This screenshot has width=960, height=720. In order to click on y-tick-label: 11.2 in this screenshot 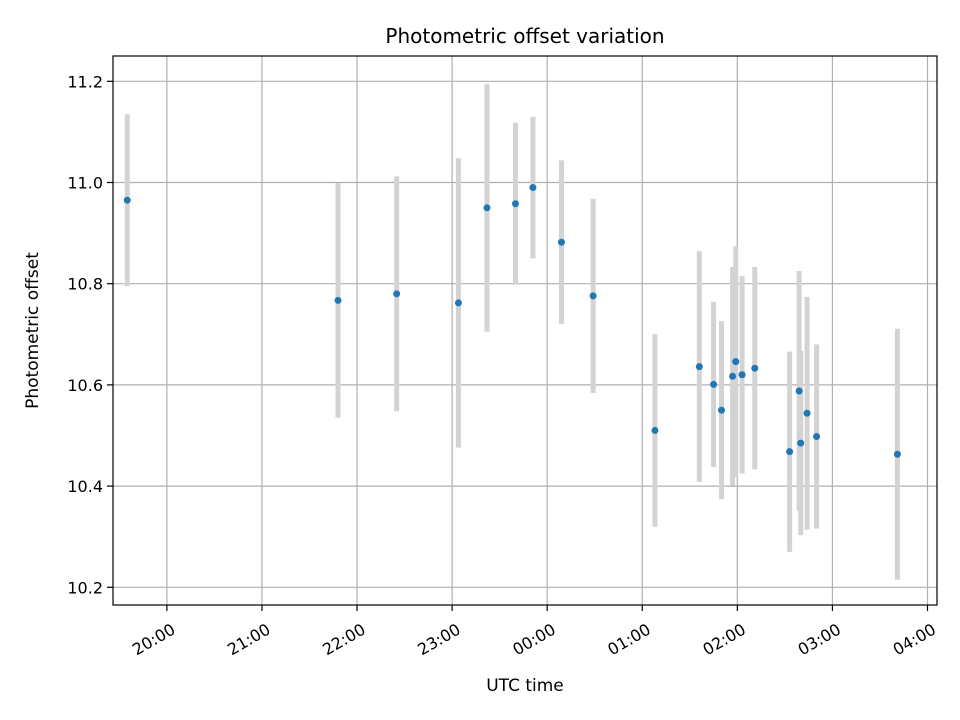, I will do `click(85, 81)`.